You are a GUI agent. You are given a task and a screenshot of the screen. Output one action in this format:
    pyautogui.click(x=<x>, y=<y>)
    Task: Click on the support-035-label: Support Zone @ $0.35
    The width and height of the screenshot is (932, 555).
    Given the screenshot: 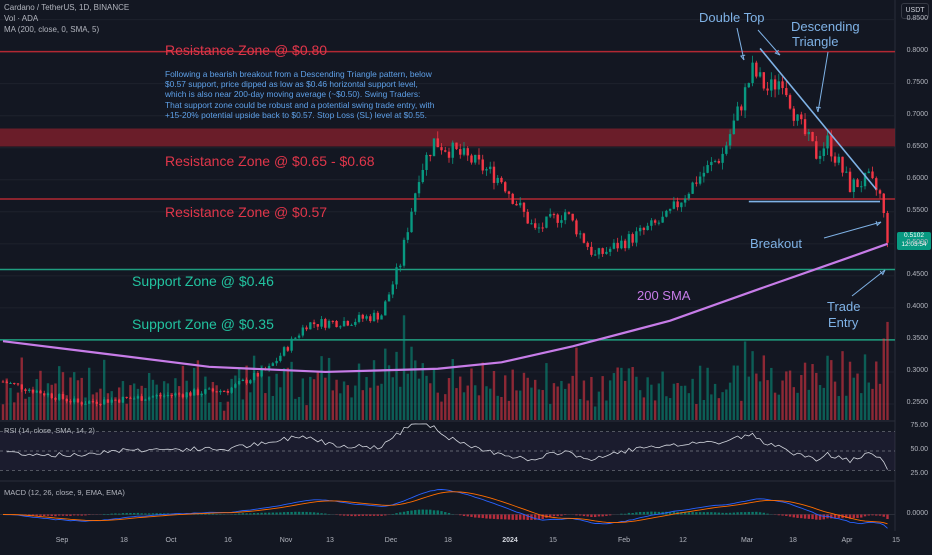 What is the action you would take?
    pyautogui.click(x=203, y=324)
    